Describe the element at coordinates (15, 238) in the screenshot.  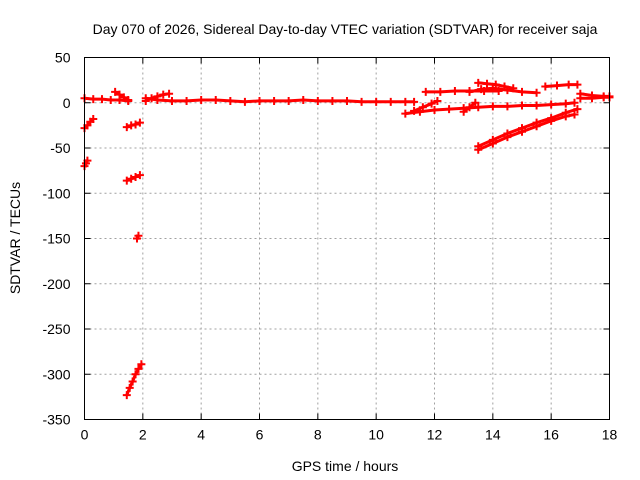
I see `y-axis-label: SDTVAR / TECUs` at that location.